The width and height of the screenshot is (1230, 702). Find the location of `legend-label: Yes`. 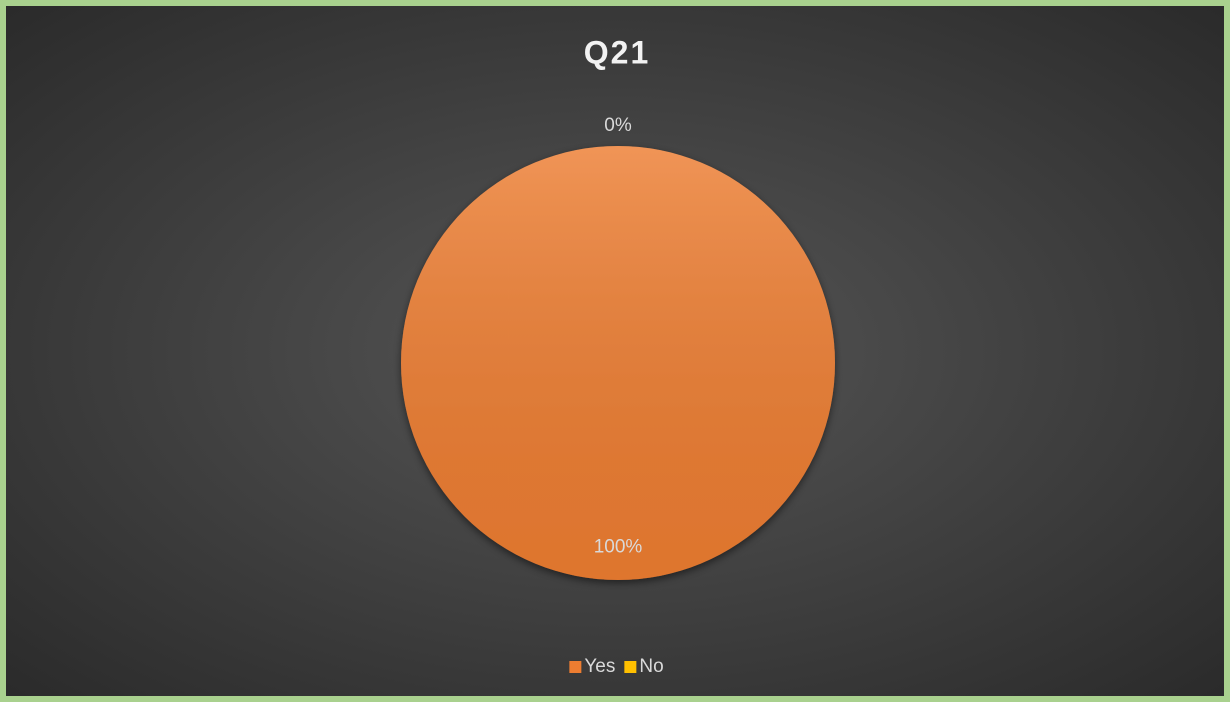

legend-label: Yes is located at coordinates (599, 666).